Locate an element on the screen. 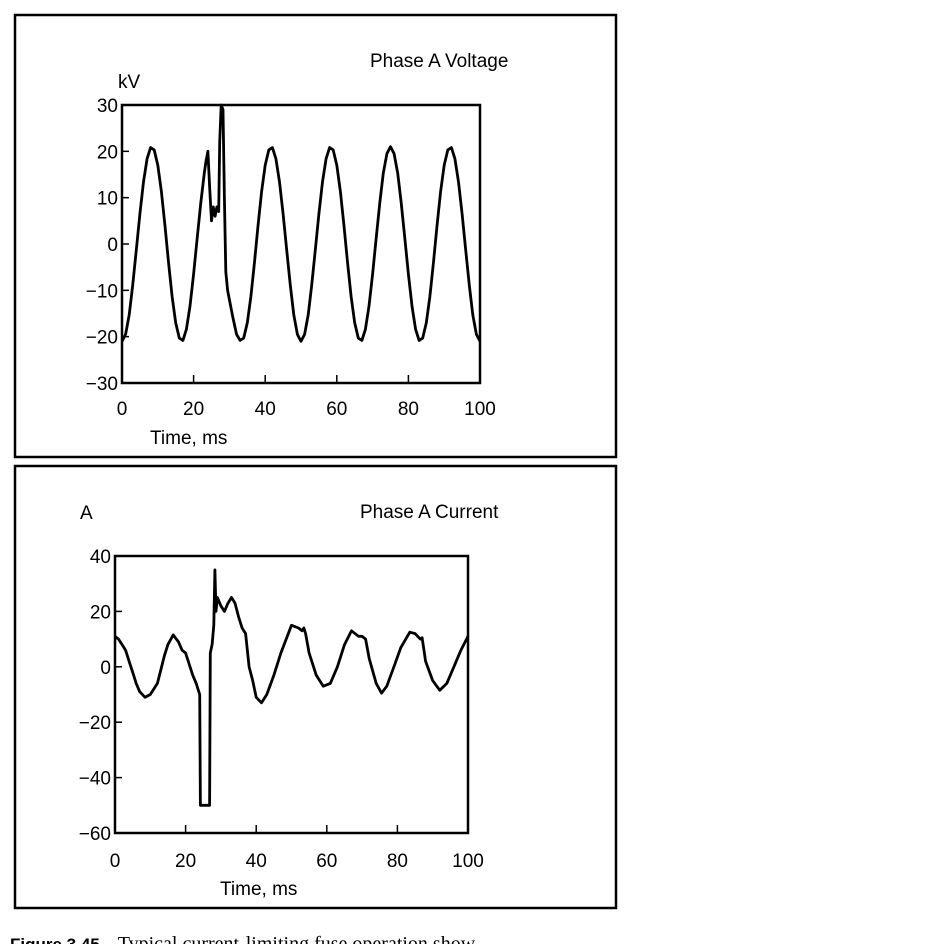  caption-label: Figure 3.45 is located at coordinates (55, 939).